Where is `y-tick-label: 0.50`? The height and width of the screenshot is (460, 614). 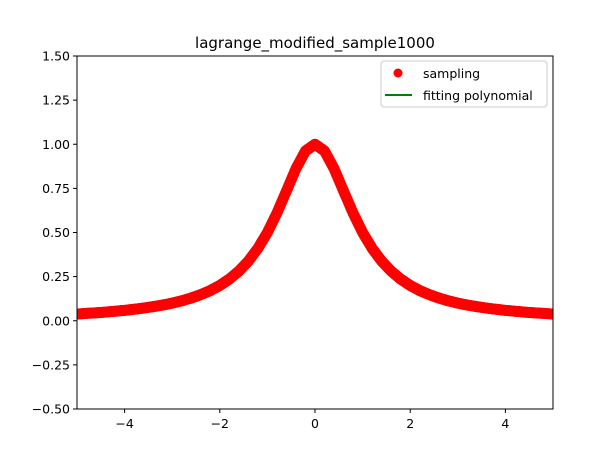
y-tick-label: 0.50 is located at coordinates (56, 232).